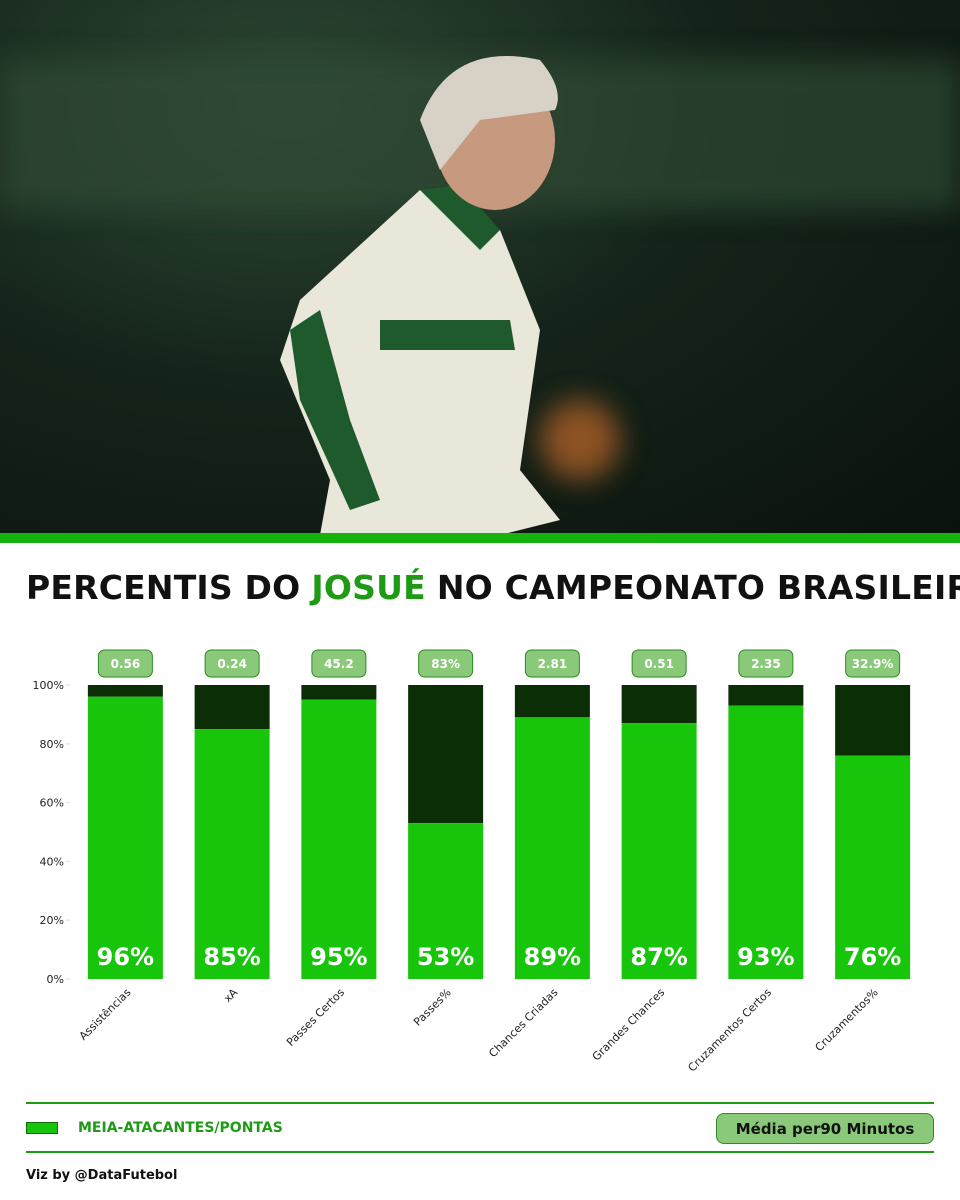 The height and width of the screenshot is (1200, 960). What do you see at coordinates (765, 957) in the screenshot?
I see `value-label: 93%` at bounding box center [765, 957].